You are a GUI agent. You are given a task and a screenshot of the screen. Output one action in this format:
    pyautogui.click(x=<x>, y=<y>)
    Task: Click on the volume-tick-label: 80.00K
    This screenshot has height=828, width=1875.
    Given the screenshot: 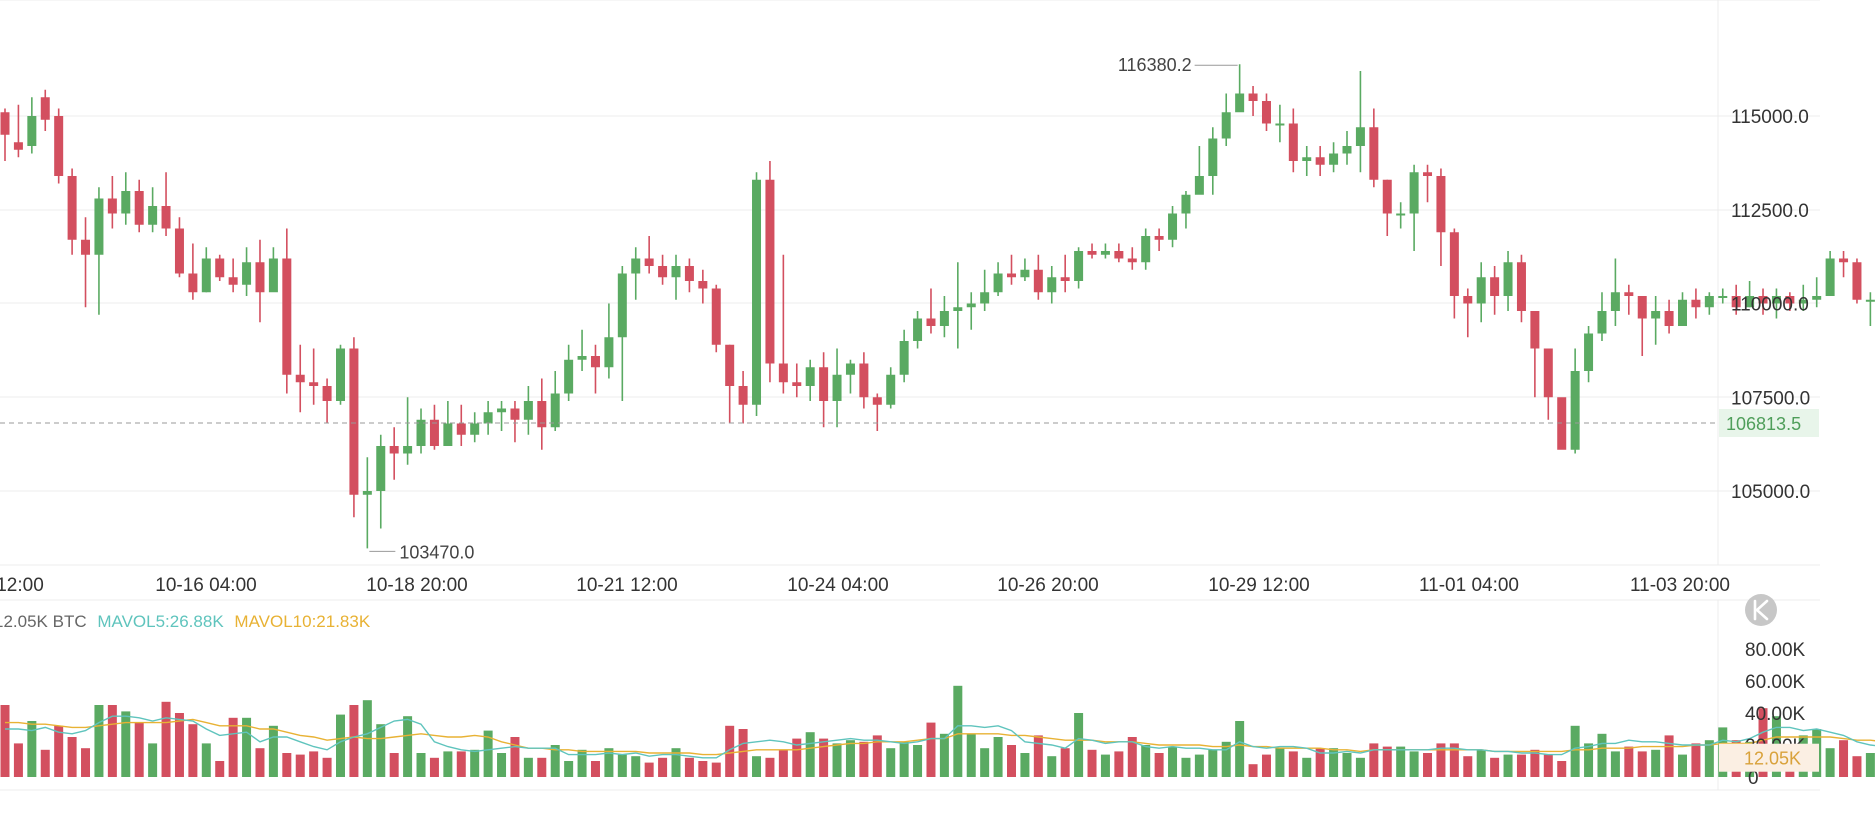 What is the action you would take?
    pyautogui.click(x=1775, y=650)
    